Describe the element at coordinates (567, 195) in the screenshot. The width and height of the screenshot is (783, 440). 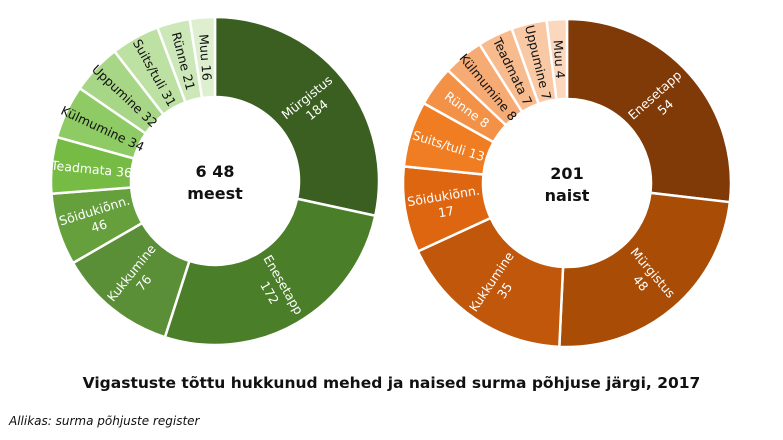
I see `center-label: naist` at that location.